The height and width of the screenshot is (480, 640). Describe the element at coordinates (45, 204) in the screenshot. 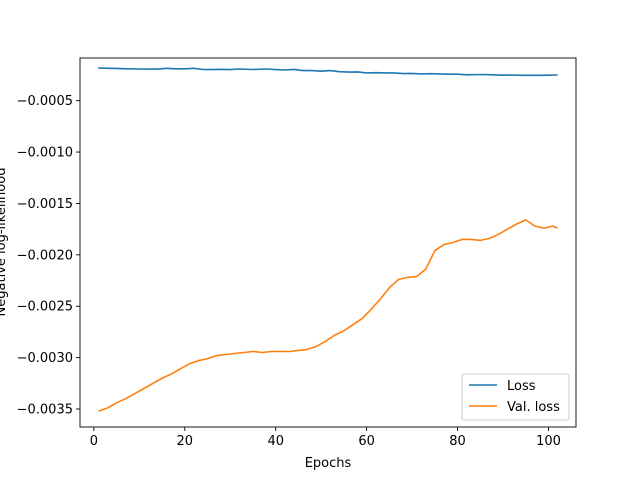

I see `y-tick-label: −0.0015` at that location.